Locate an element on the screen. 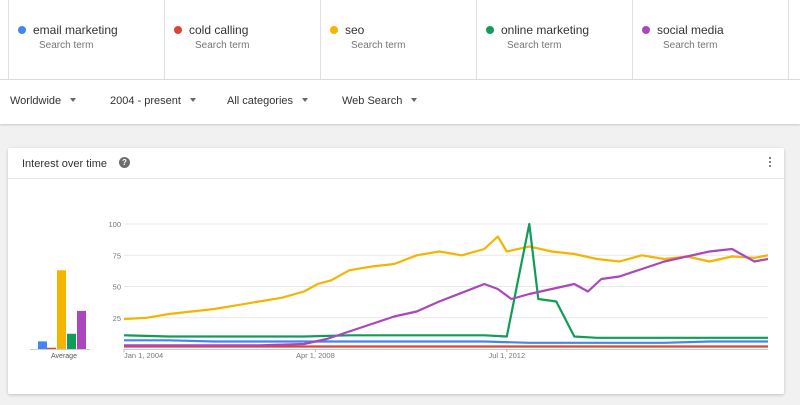 The height and width of the screenshot is (405, 800). term-seo: seo Search term is located at coordinates (399, 39).